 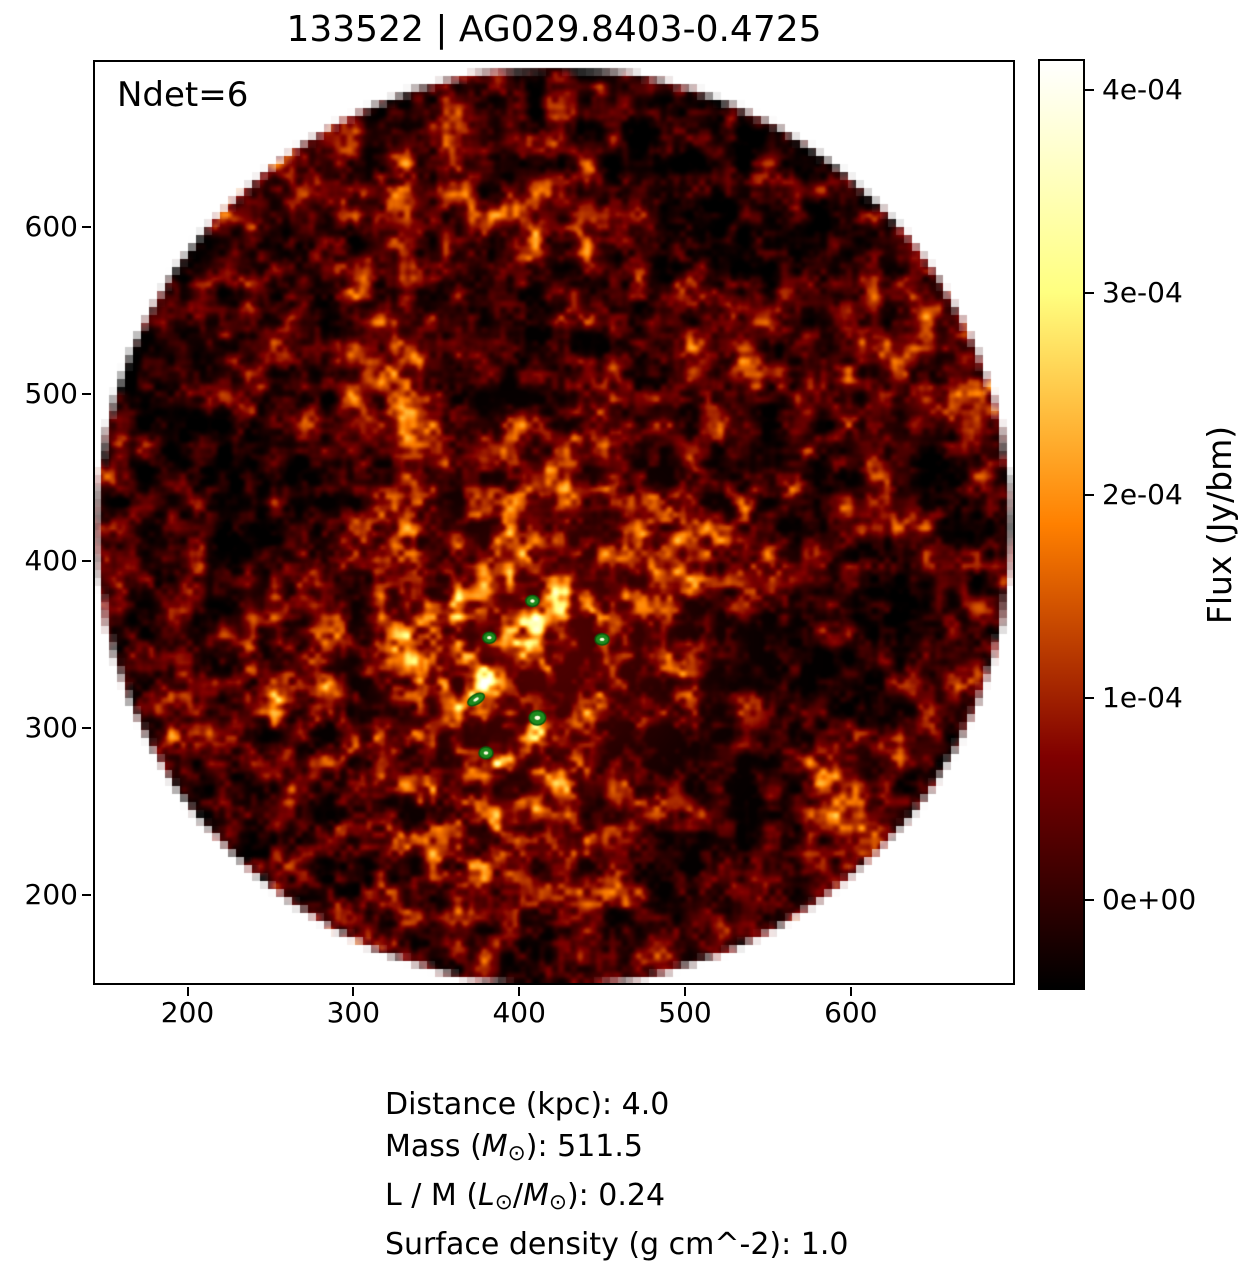 What do you see at coordinates (517, 1195) in the screenshot?
I see `info-line-text: /` at bounding box center [517, 1195].